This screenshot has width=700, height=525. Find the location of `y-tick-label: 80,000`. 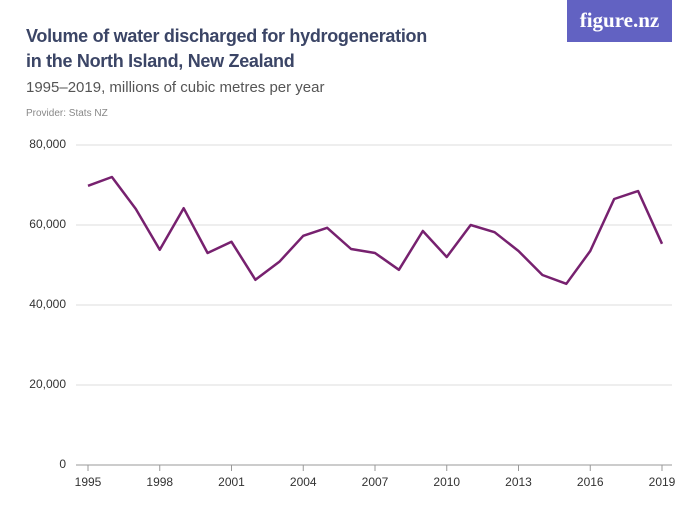

y-tick-label: 80,000 is located at coordinates (47, 144).